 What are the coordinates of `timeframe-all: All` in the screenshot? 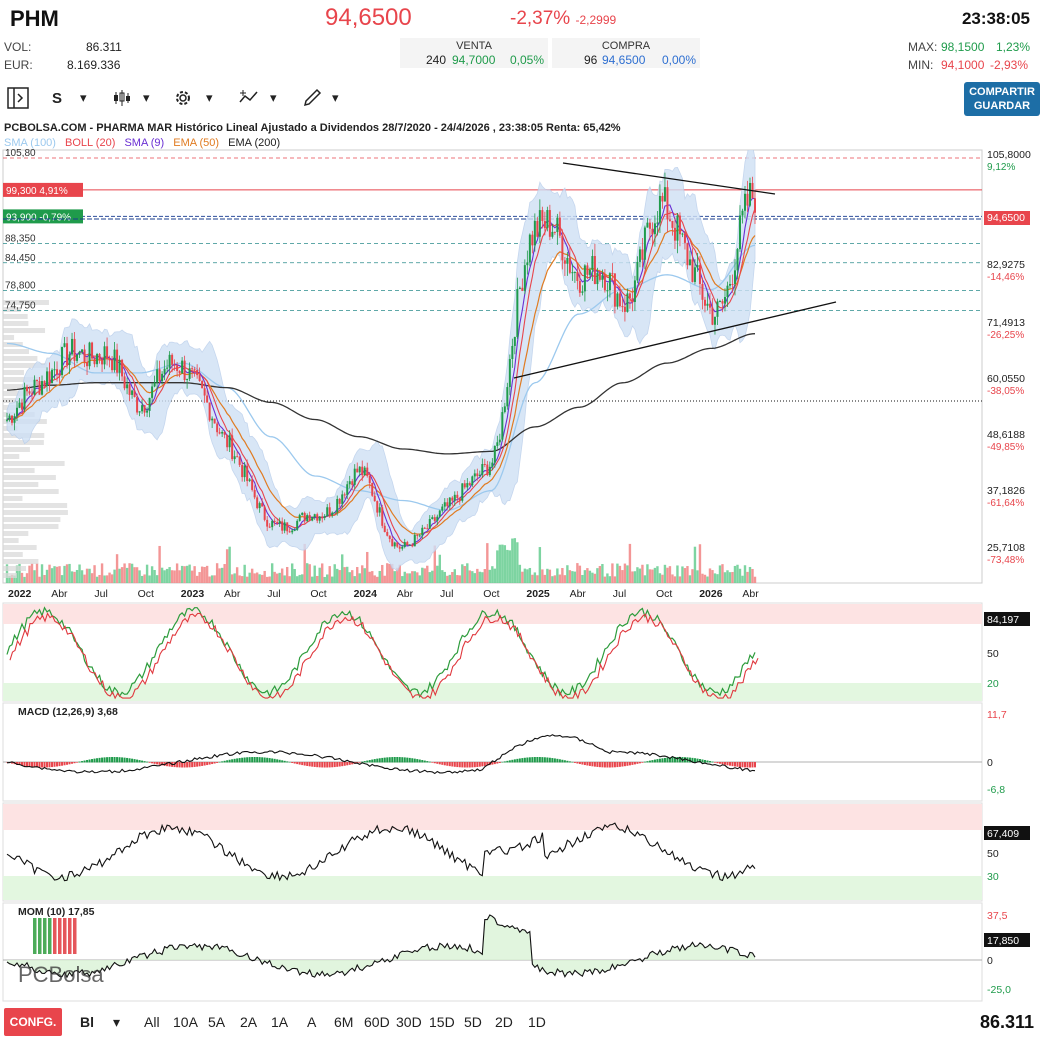 It's located at (152, 1022).